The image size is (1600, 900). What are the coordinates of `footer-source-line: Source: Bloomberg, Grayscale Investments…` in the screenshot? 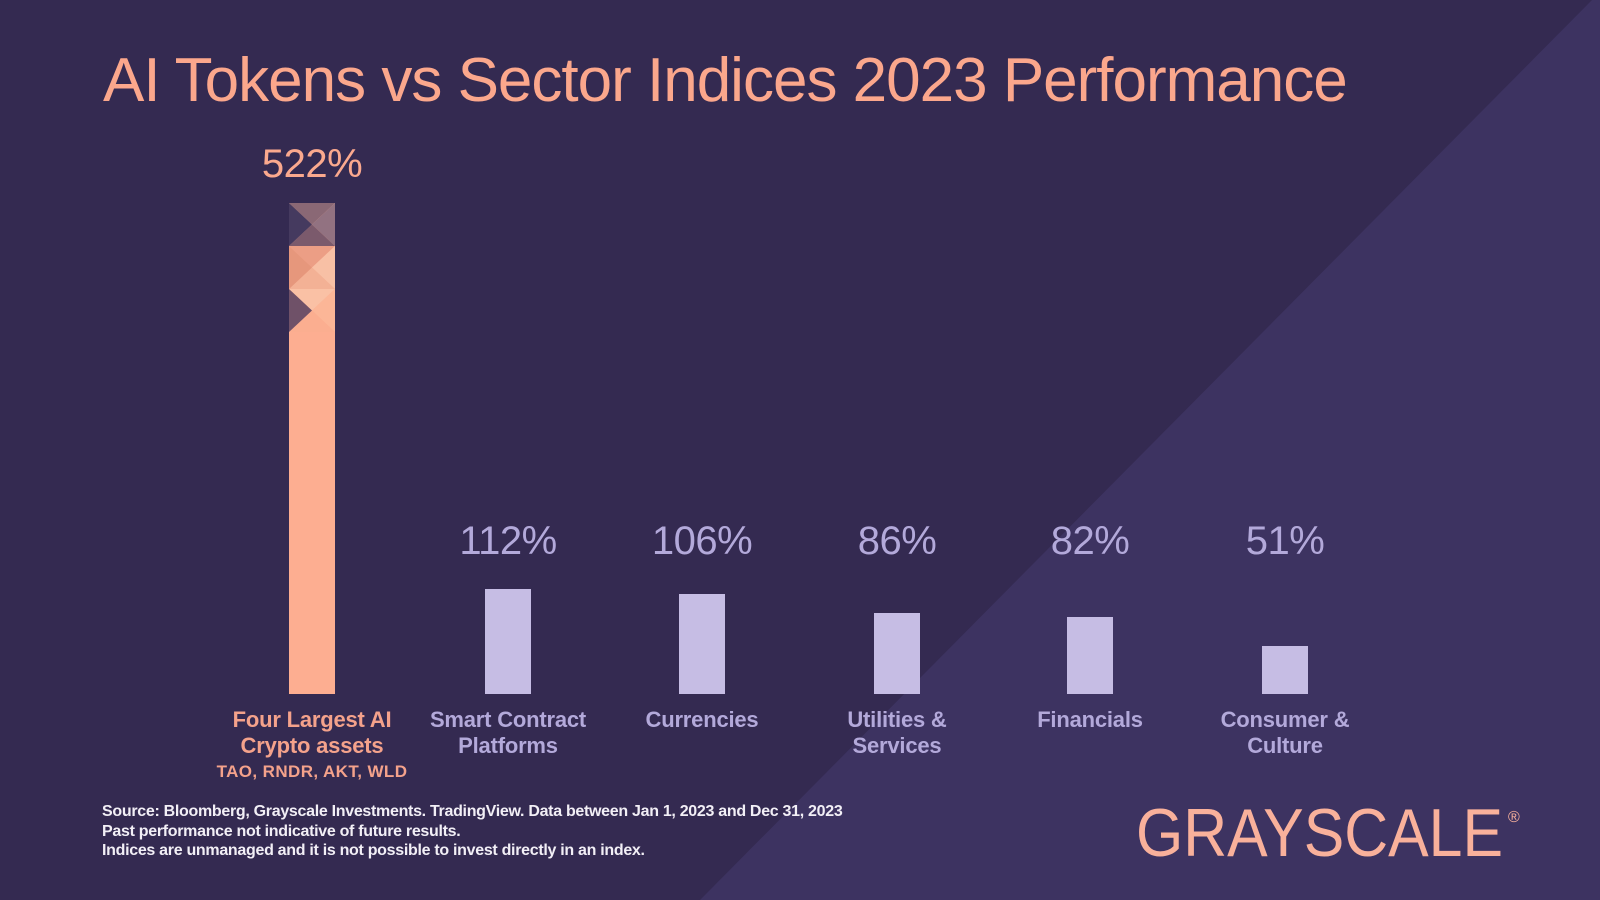 It's located at (472, 811).